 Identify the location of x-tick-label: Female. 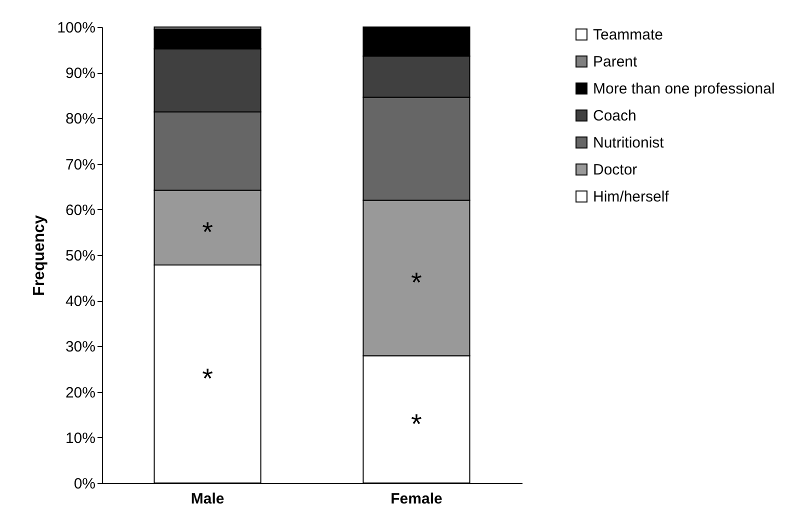
(416, 499).